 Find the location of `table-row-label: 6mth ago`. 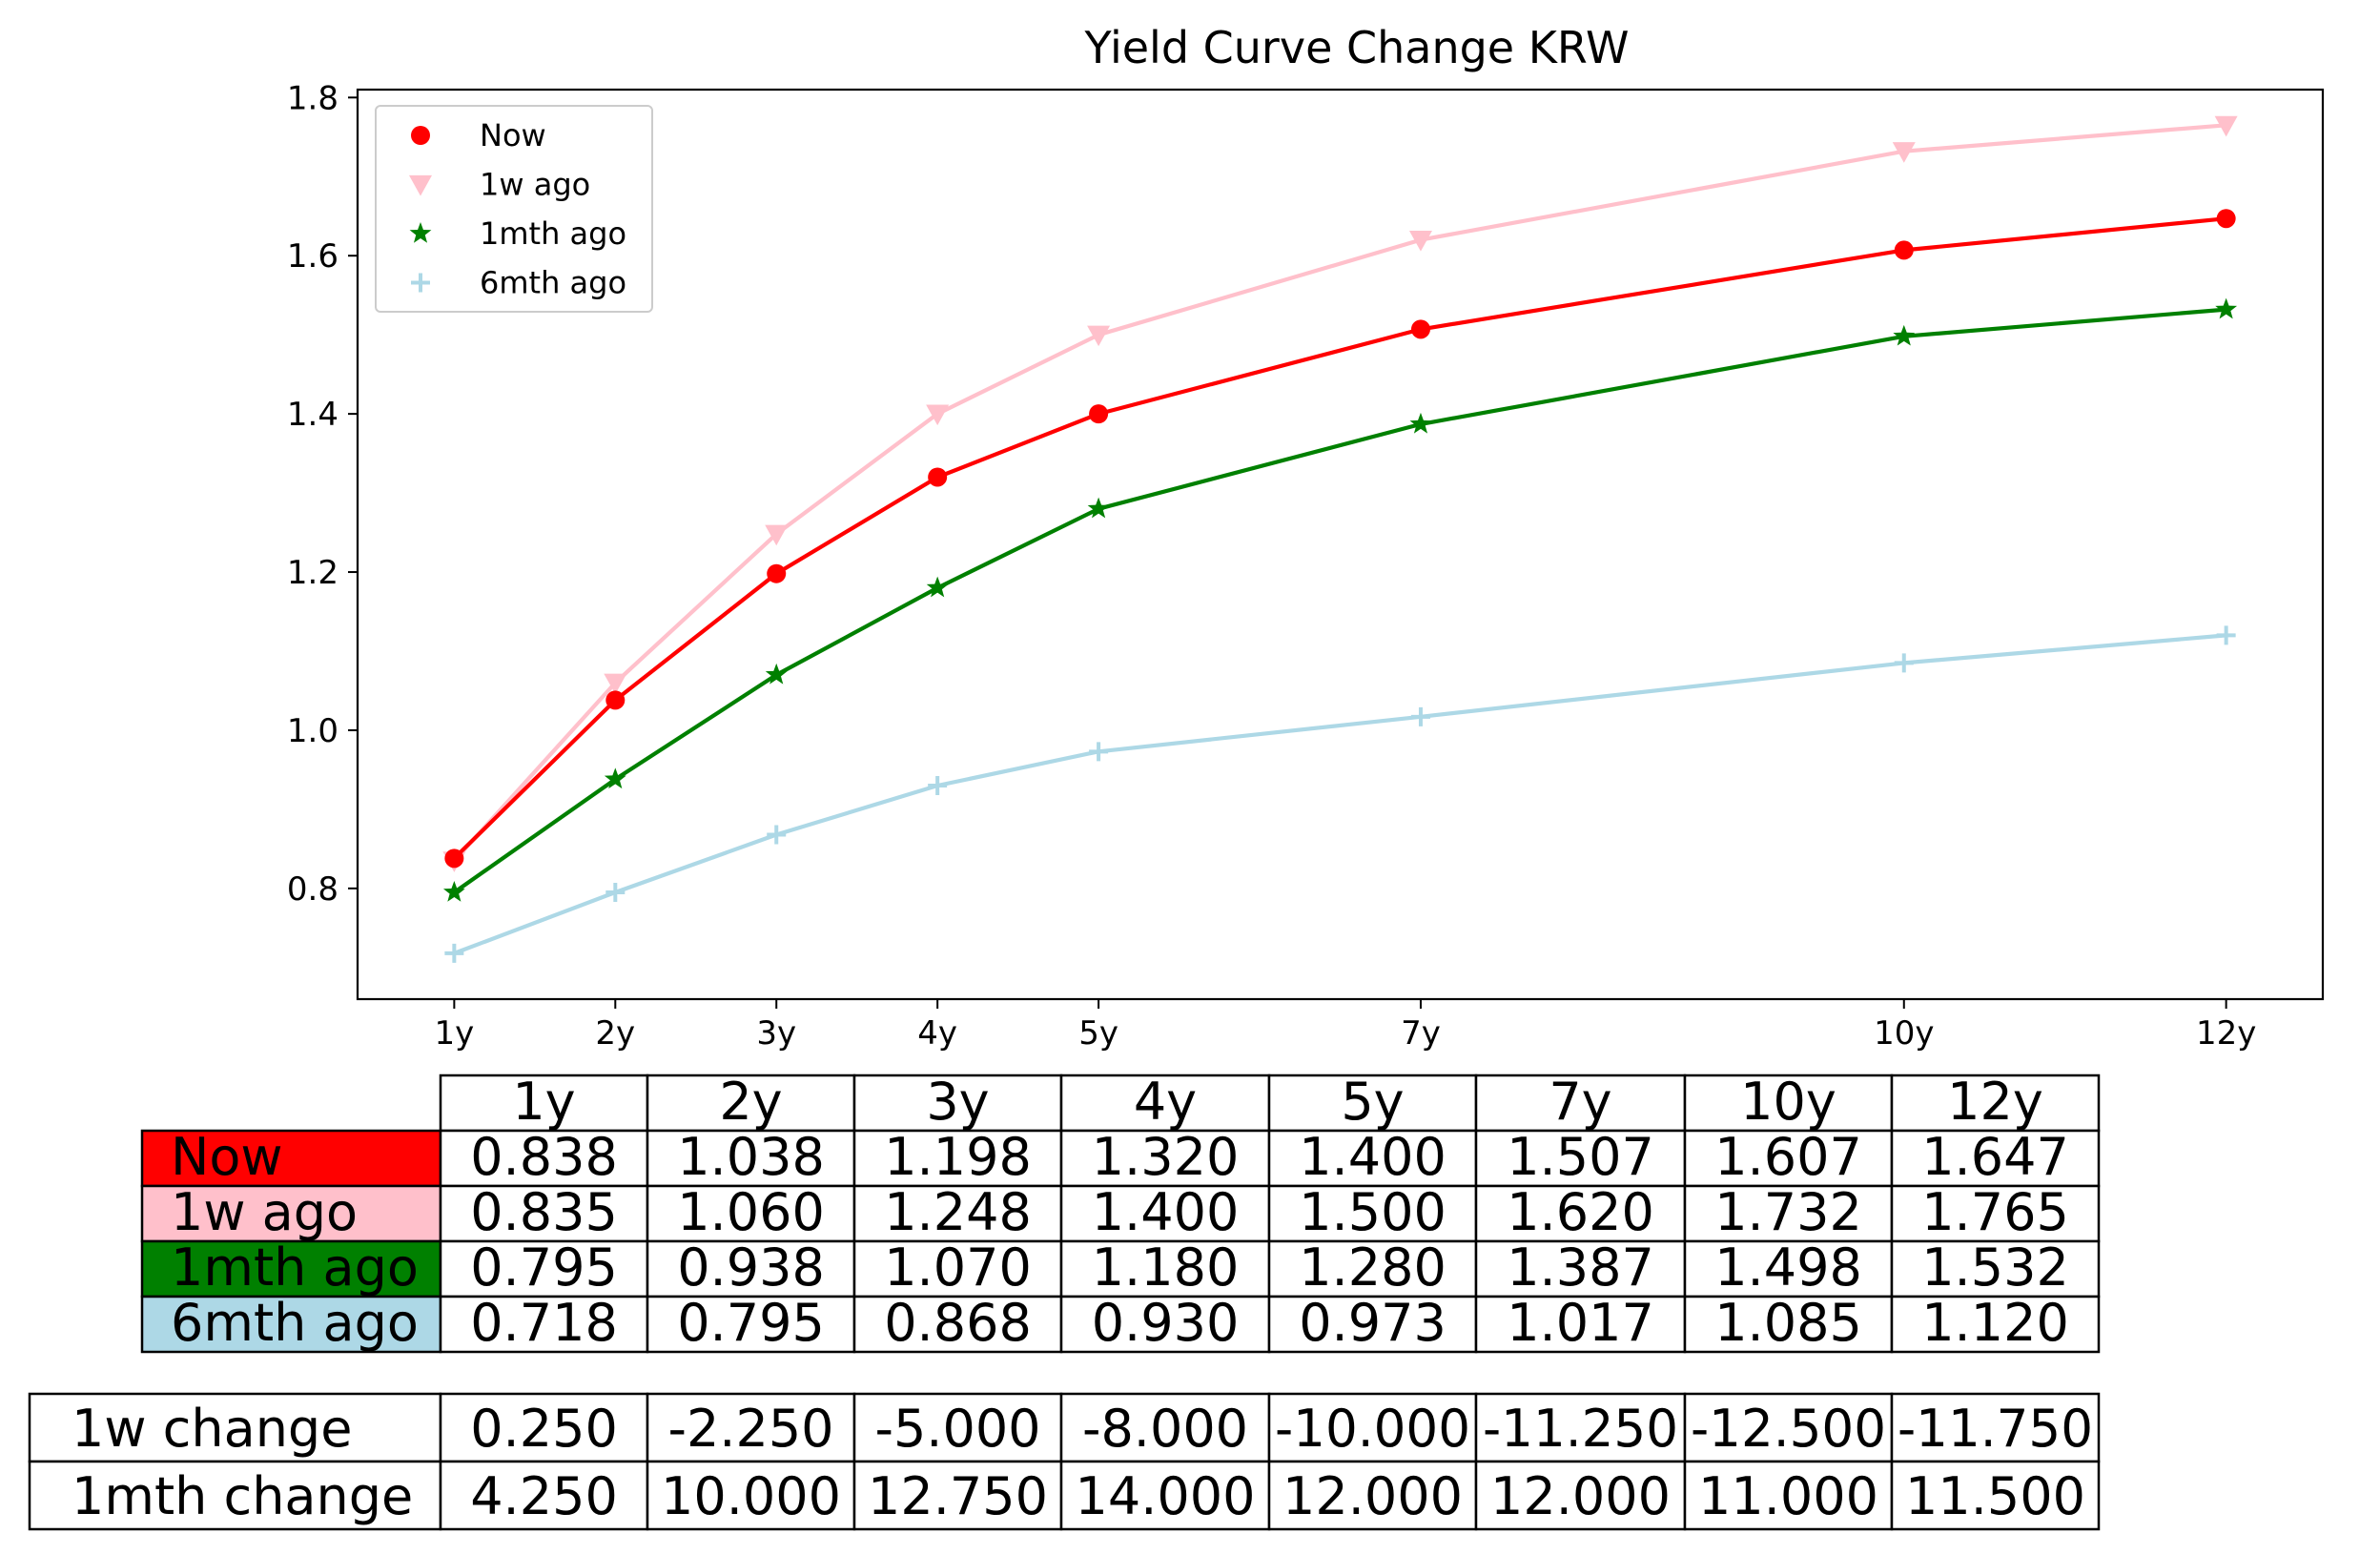

table-row-label: 6mth ago is located at coordinates (295, 1323).